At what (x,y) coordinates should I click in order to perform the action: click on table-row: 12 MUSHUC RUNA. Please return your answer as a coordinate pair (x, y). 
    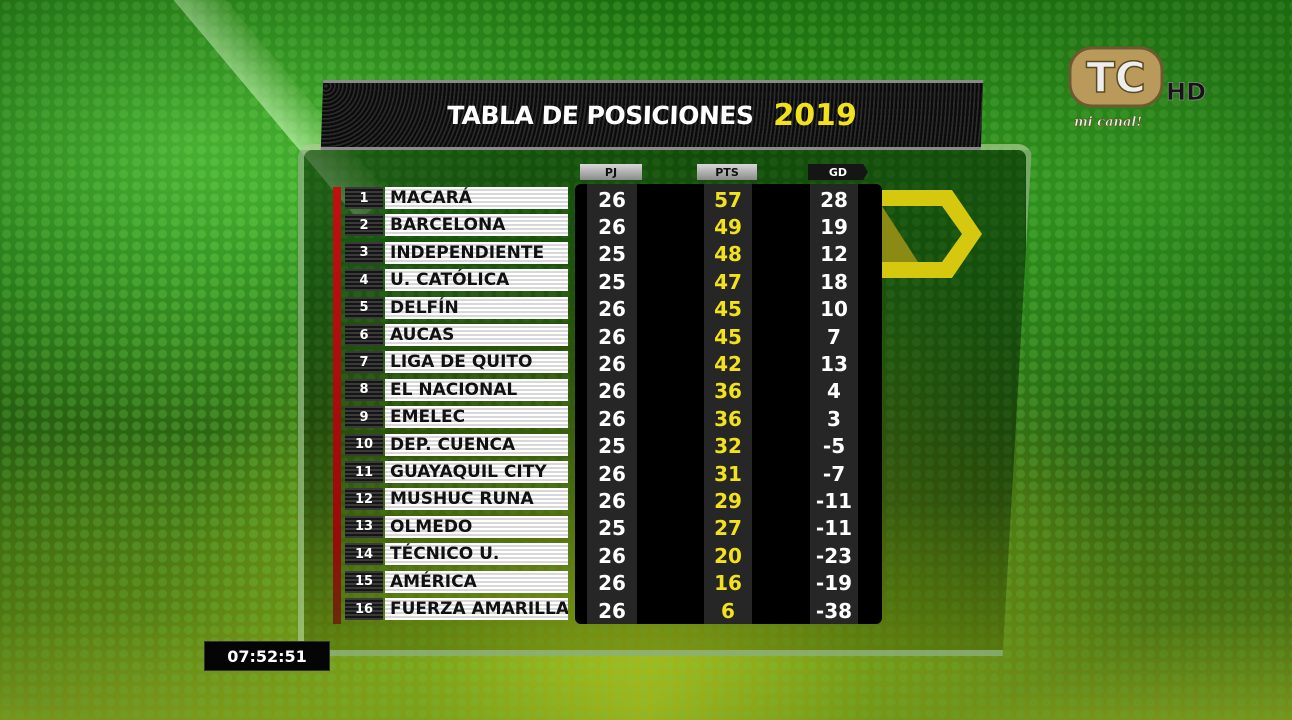
    Looking at the image, I should click on (456, 499).